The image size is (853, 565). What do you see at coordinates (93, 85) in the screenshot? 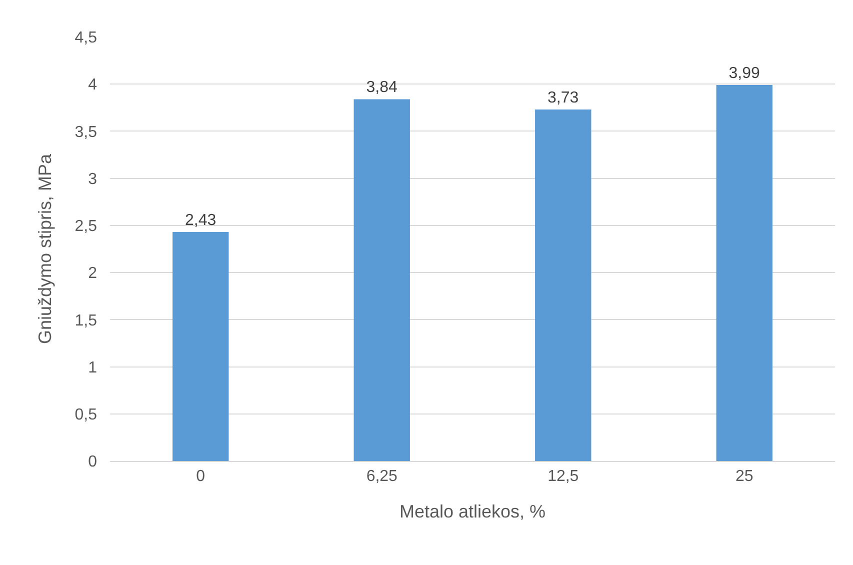
I see `y-tick-label: 4` at bounding box center [93, 85].